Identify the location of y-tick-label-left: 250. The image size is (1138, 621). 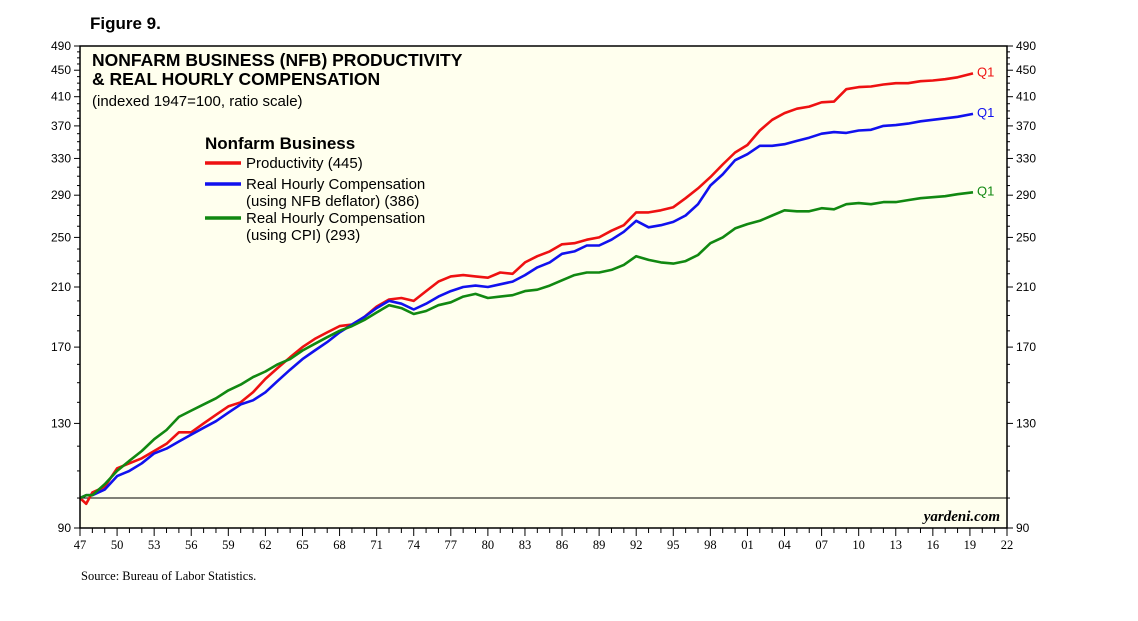
(61, 237).